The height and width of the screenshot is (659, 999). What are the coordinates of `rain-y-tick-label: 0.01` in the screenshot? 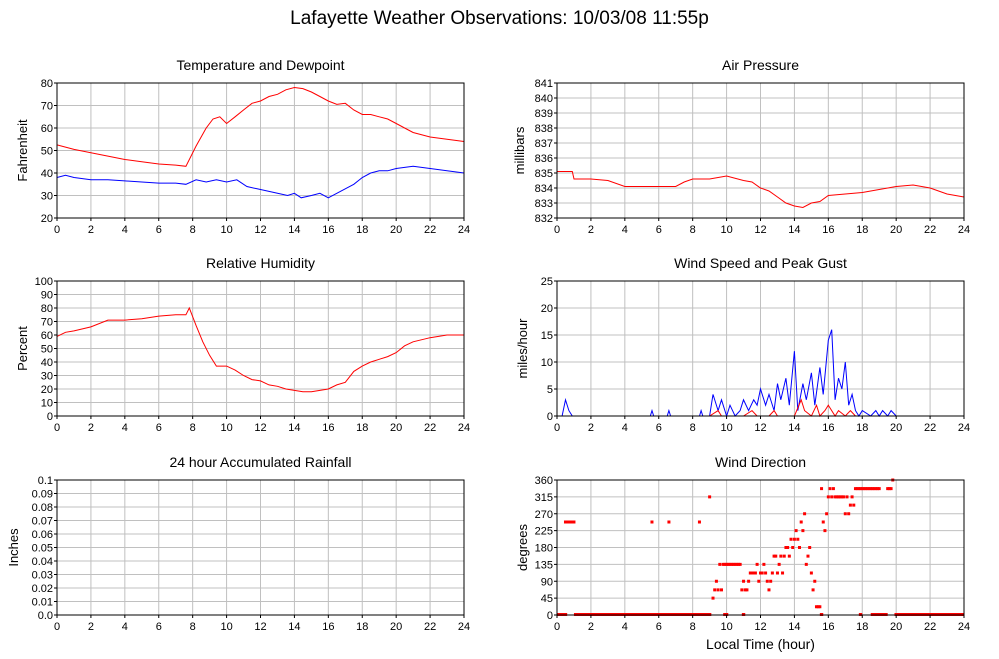 It's located at (42, 603).